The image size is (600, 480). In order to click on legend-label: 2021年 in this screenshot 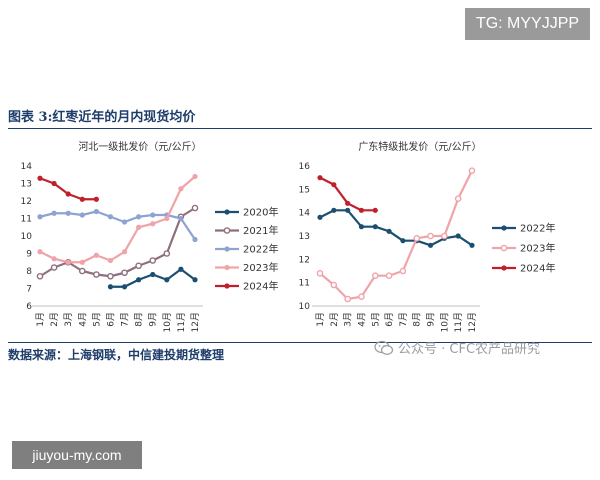, I will do `click(260, 230)`.